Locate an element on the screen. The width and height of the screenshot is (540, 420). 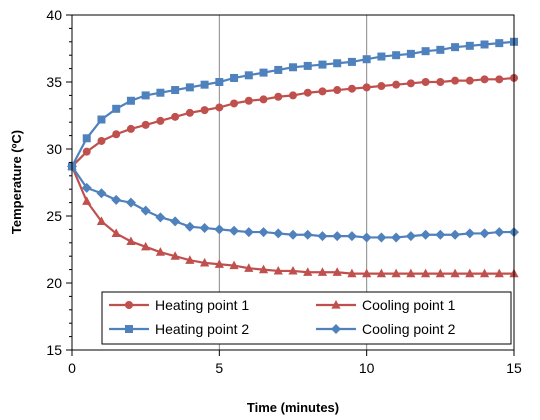
legend-label: Cooling point 1 is located at coordinates (409, 305).